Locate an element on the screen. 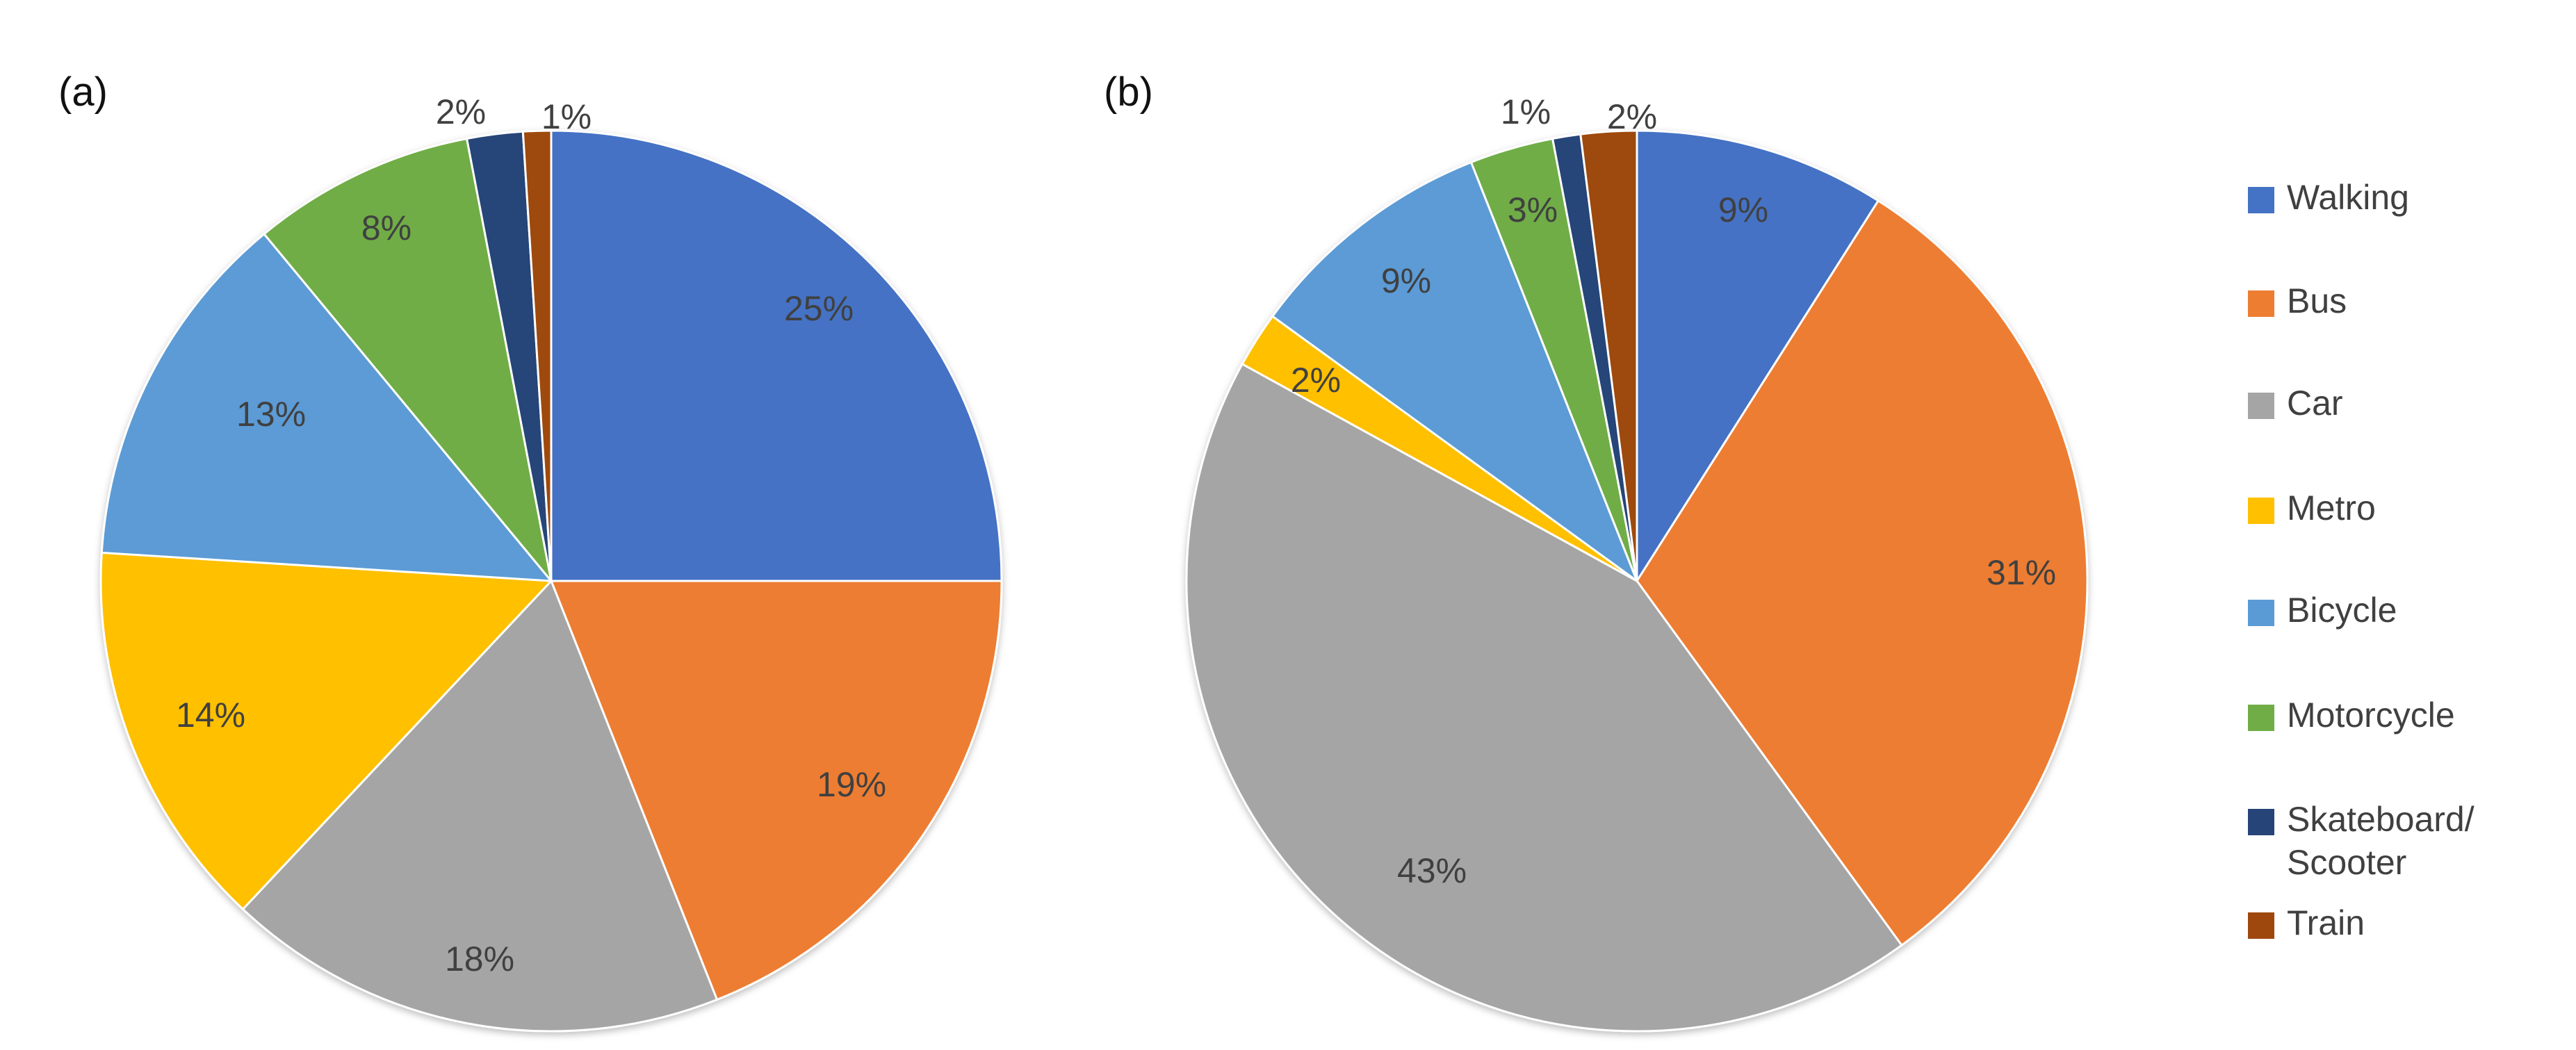 This screenshot has width=2576, height=1050. pie-b-label-car: 43% is located at coordinates (1432, 871).